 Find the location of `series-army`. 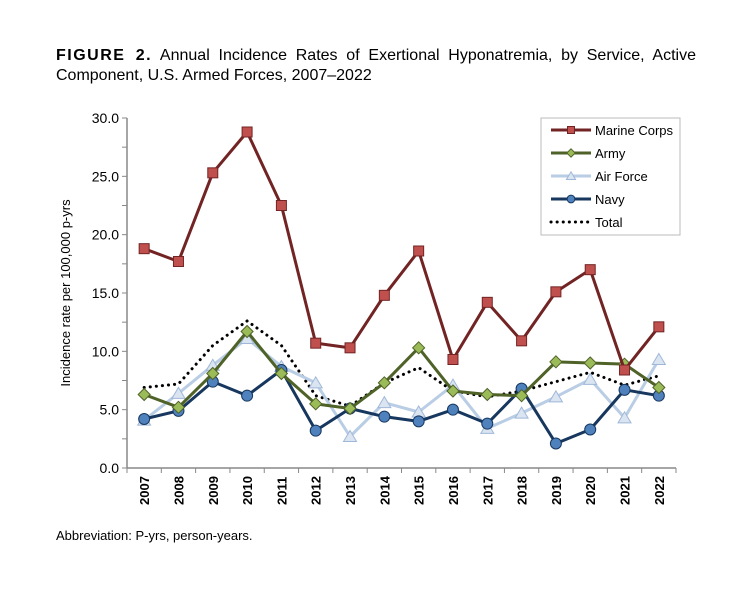

series-army is located at coordinates (401, 370).